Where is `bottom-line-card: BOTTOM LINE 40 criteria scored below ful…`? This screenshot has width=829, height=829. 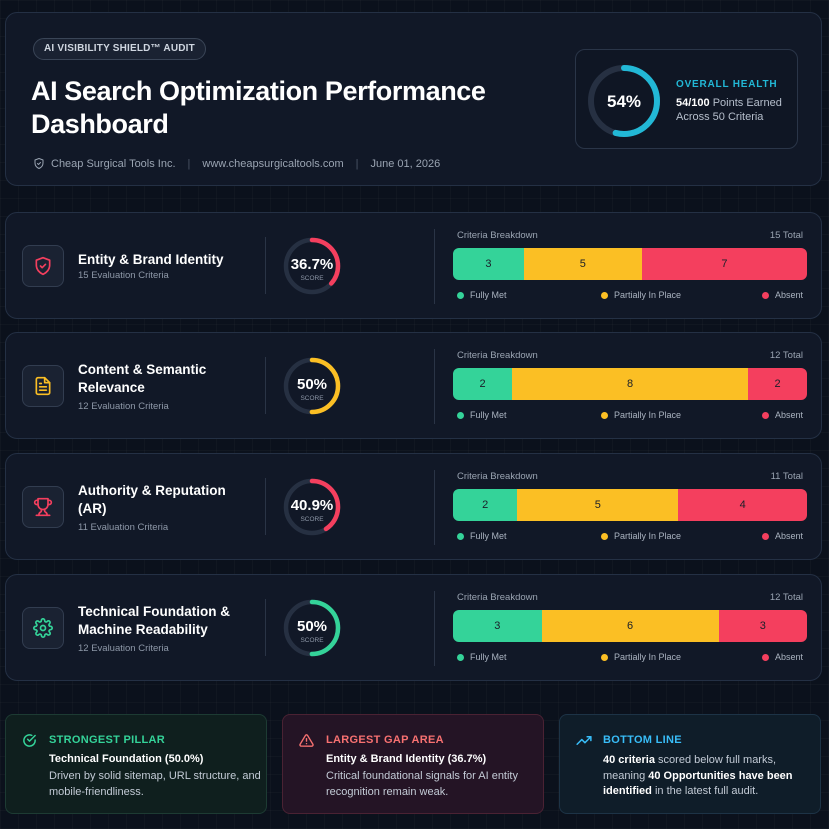 bottom-line-card: BOTTOM LINE 40 criteria scored below ful… is located at coordinates (690, 764).